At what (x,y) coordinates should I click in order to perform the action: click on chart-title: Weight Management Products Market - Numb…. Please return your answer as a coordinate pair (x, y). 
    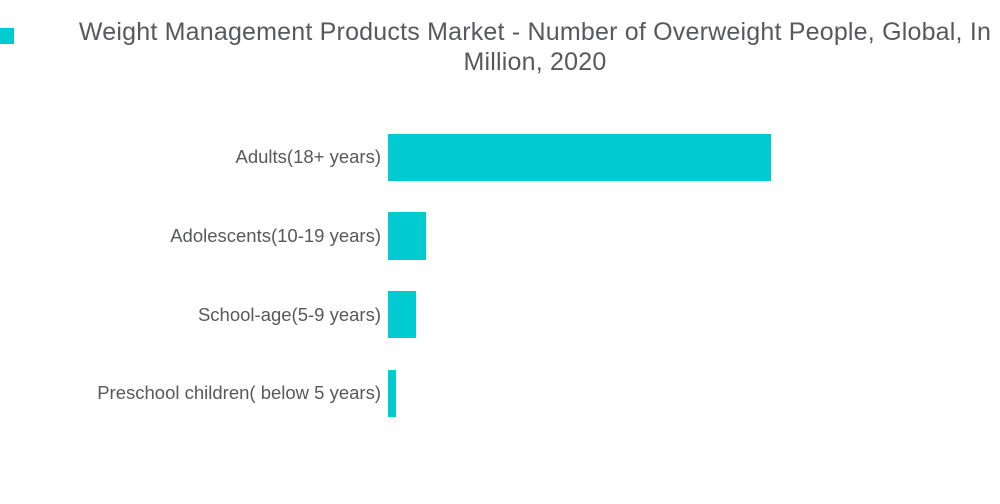
    Looking at the image, I should click on (535, 47).